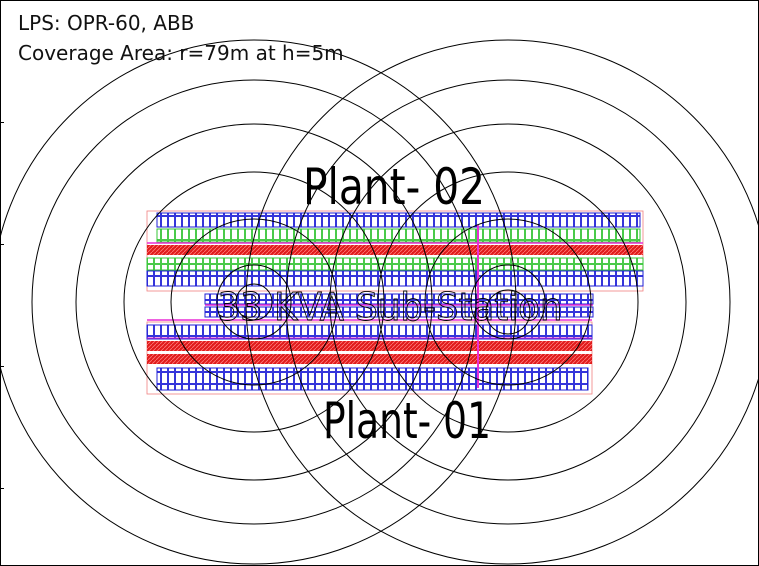  Describe the element at coordinates (106, 23) in the screenshot. I see `lps-model-caption: LPS: OPR-60, ABB` at that location.